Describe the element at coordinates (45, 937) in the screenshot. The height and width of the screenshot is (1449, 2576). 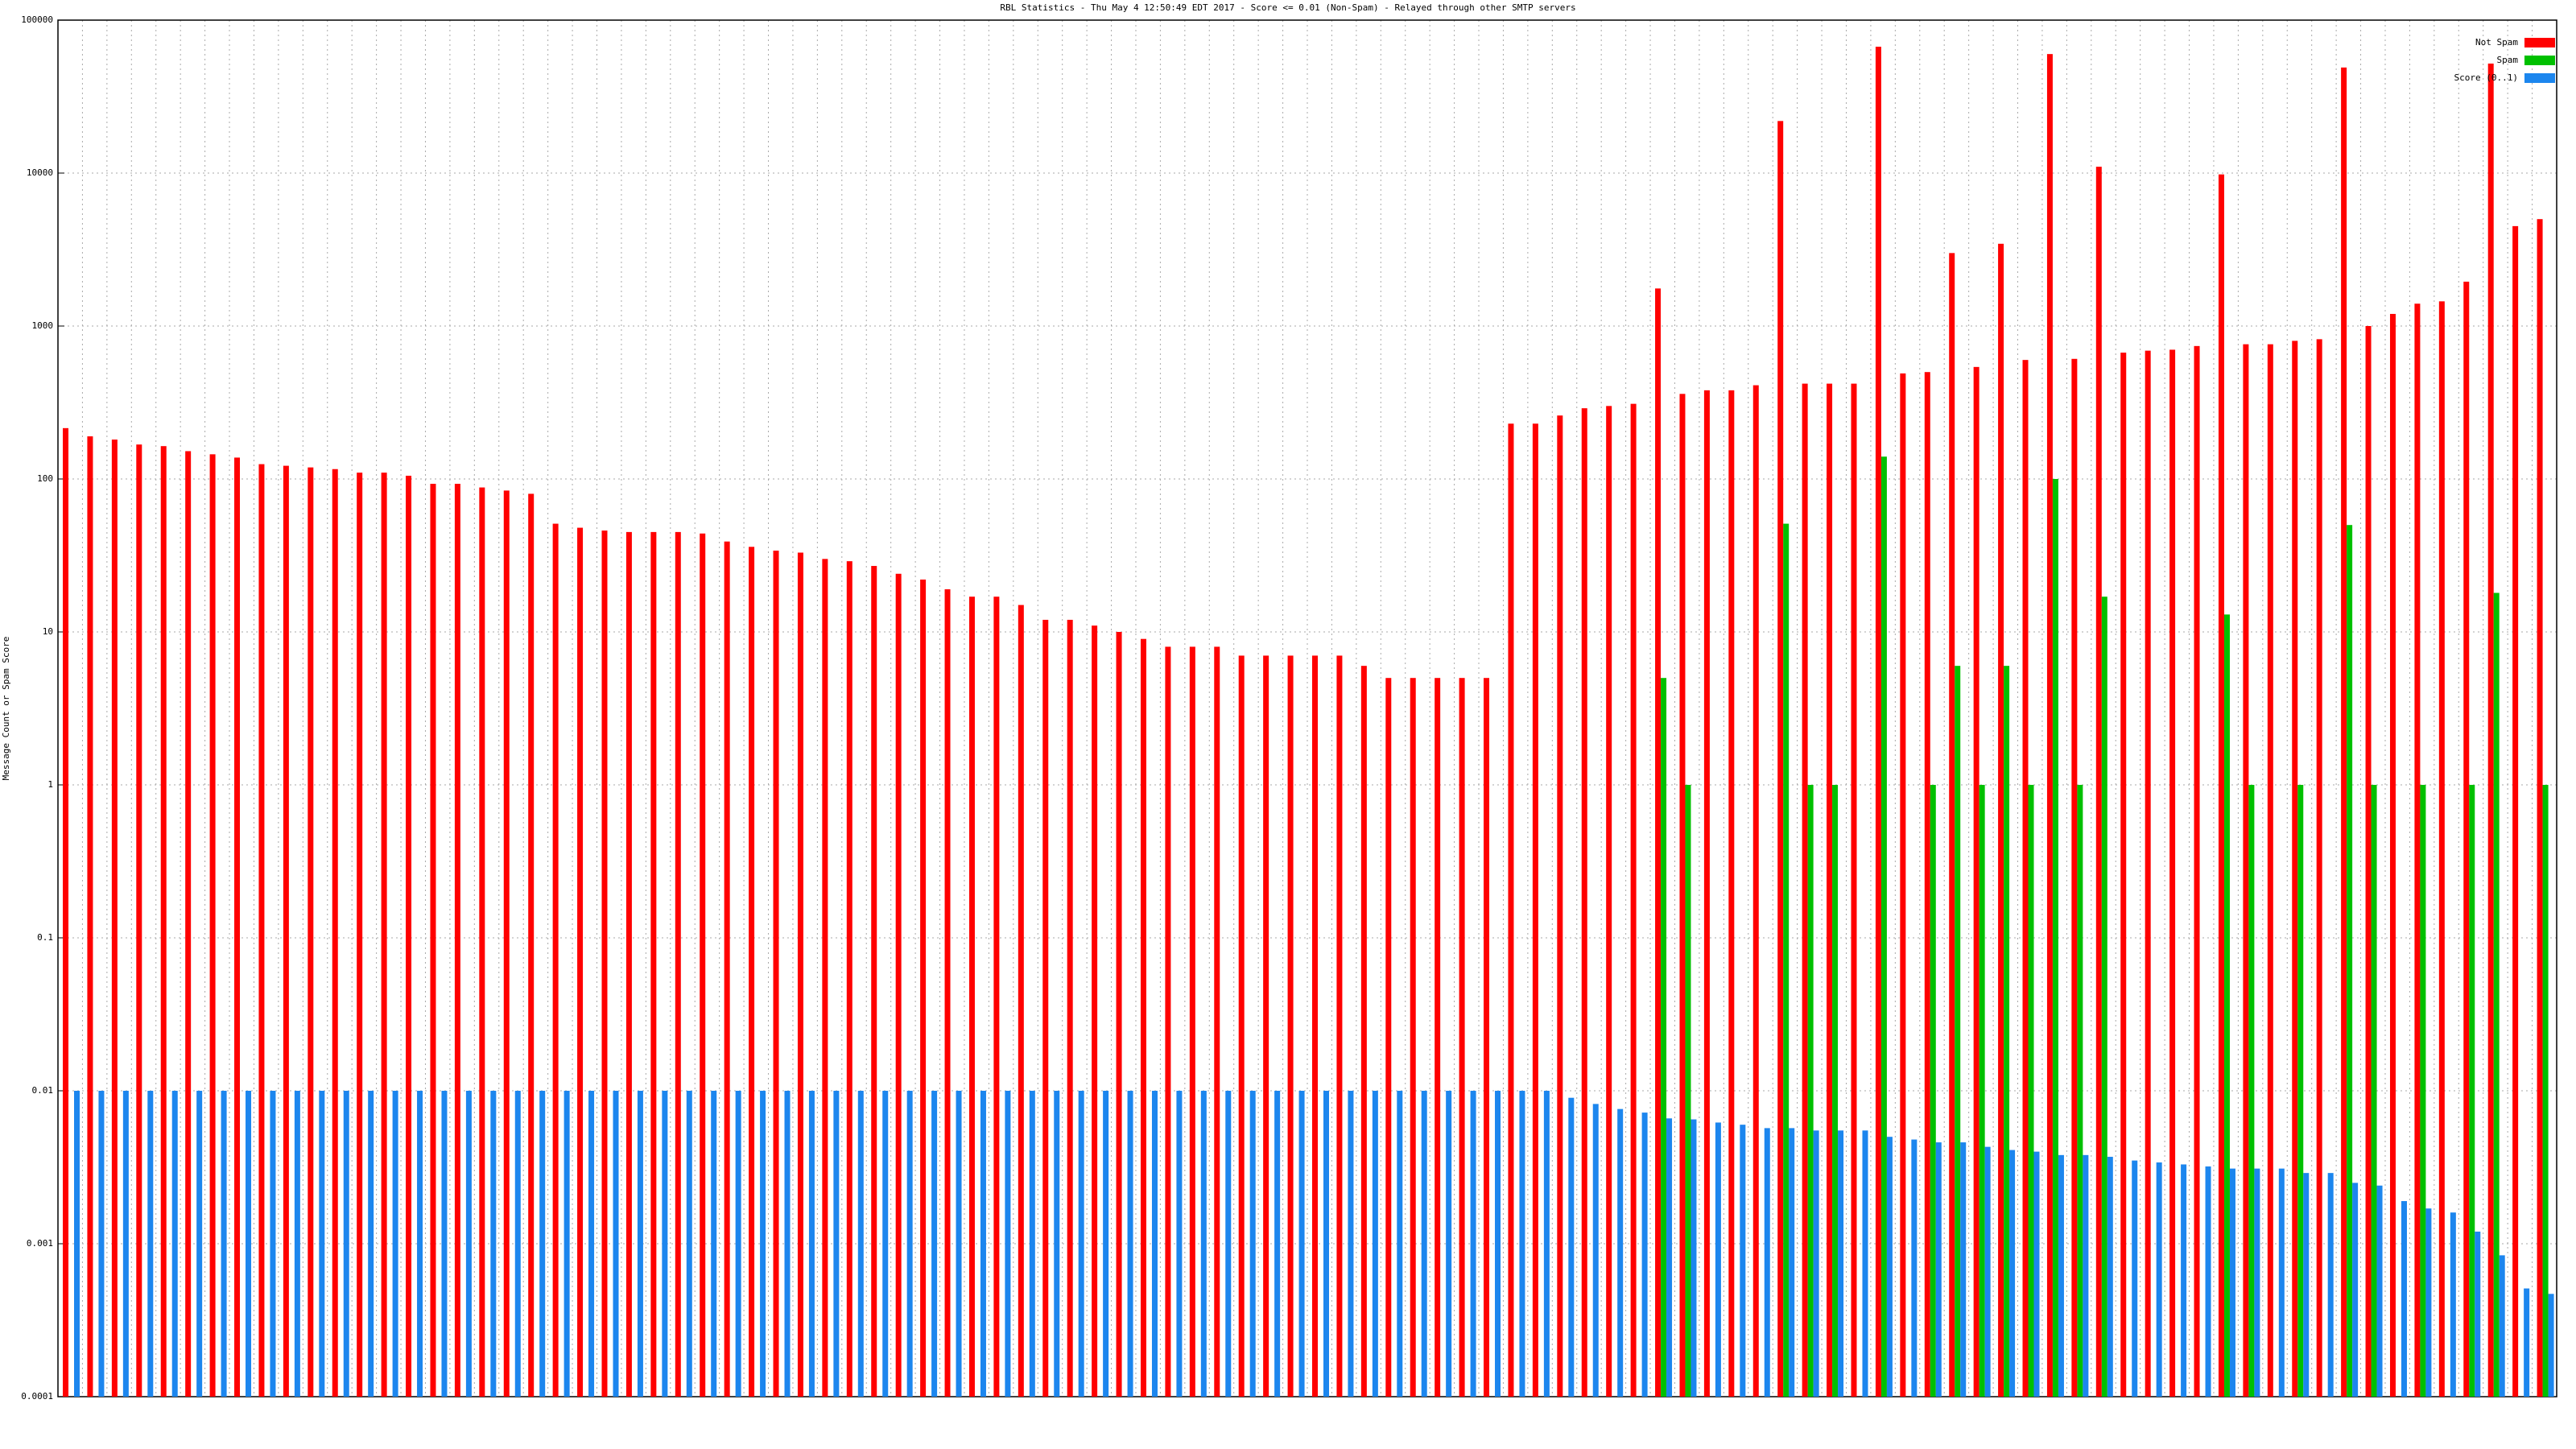
I see `y-tick-label: 0.1` at that location.